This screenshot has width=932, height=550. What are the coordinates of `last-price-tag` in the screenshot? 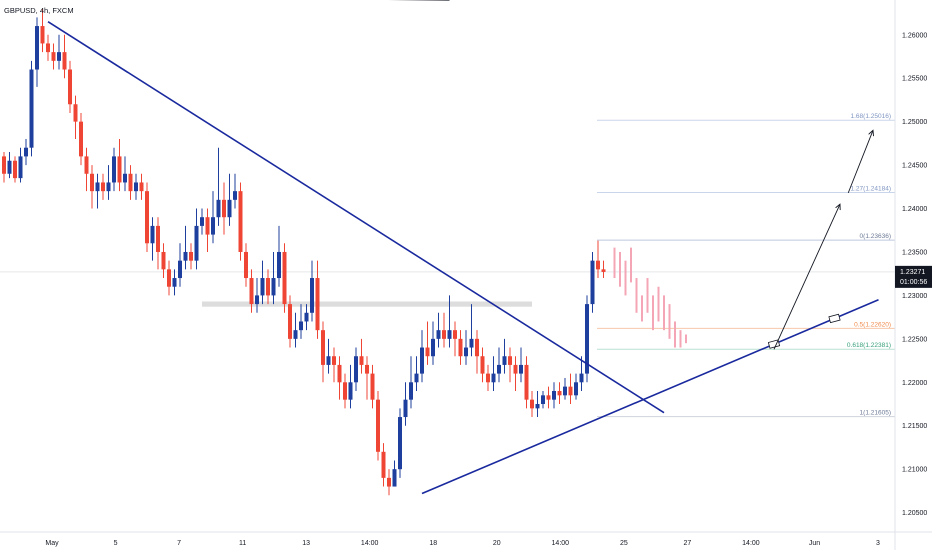 It's located at (913, 276).